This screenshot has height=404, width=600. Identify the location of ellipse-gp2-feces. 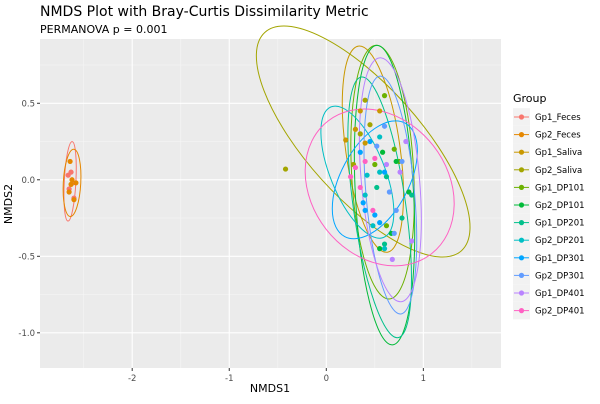
(72, 182).